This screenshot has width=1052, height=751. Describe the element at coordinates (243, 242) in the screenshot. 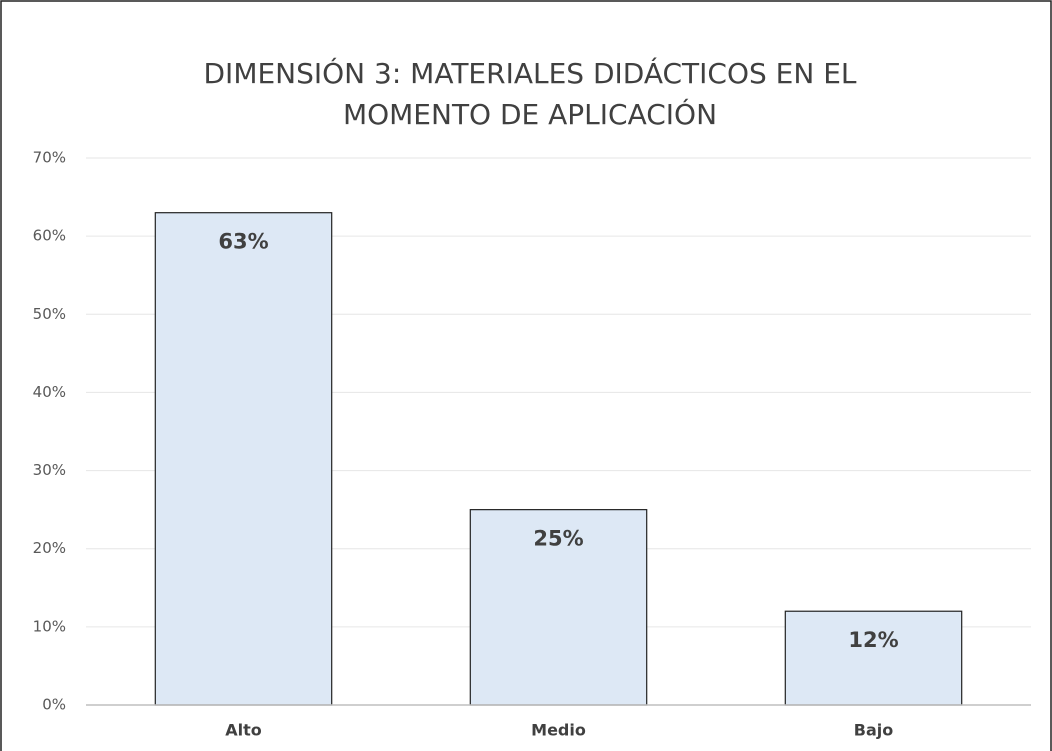

I see `data-label: 63%` at that location.